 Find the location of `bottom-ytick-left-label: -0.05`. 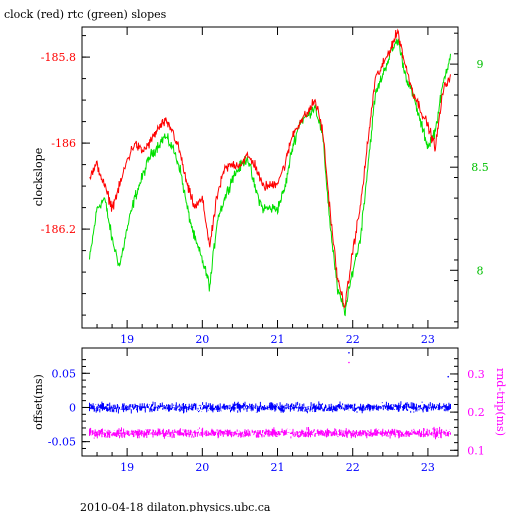

bottom-ytick-left-label: -0.05 is located at coordinates (62, 442).